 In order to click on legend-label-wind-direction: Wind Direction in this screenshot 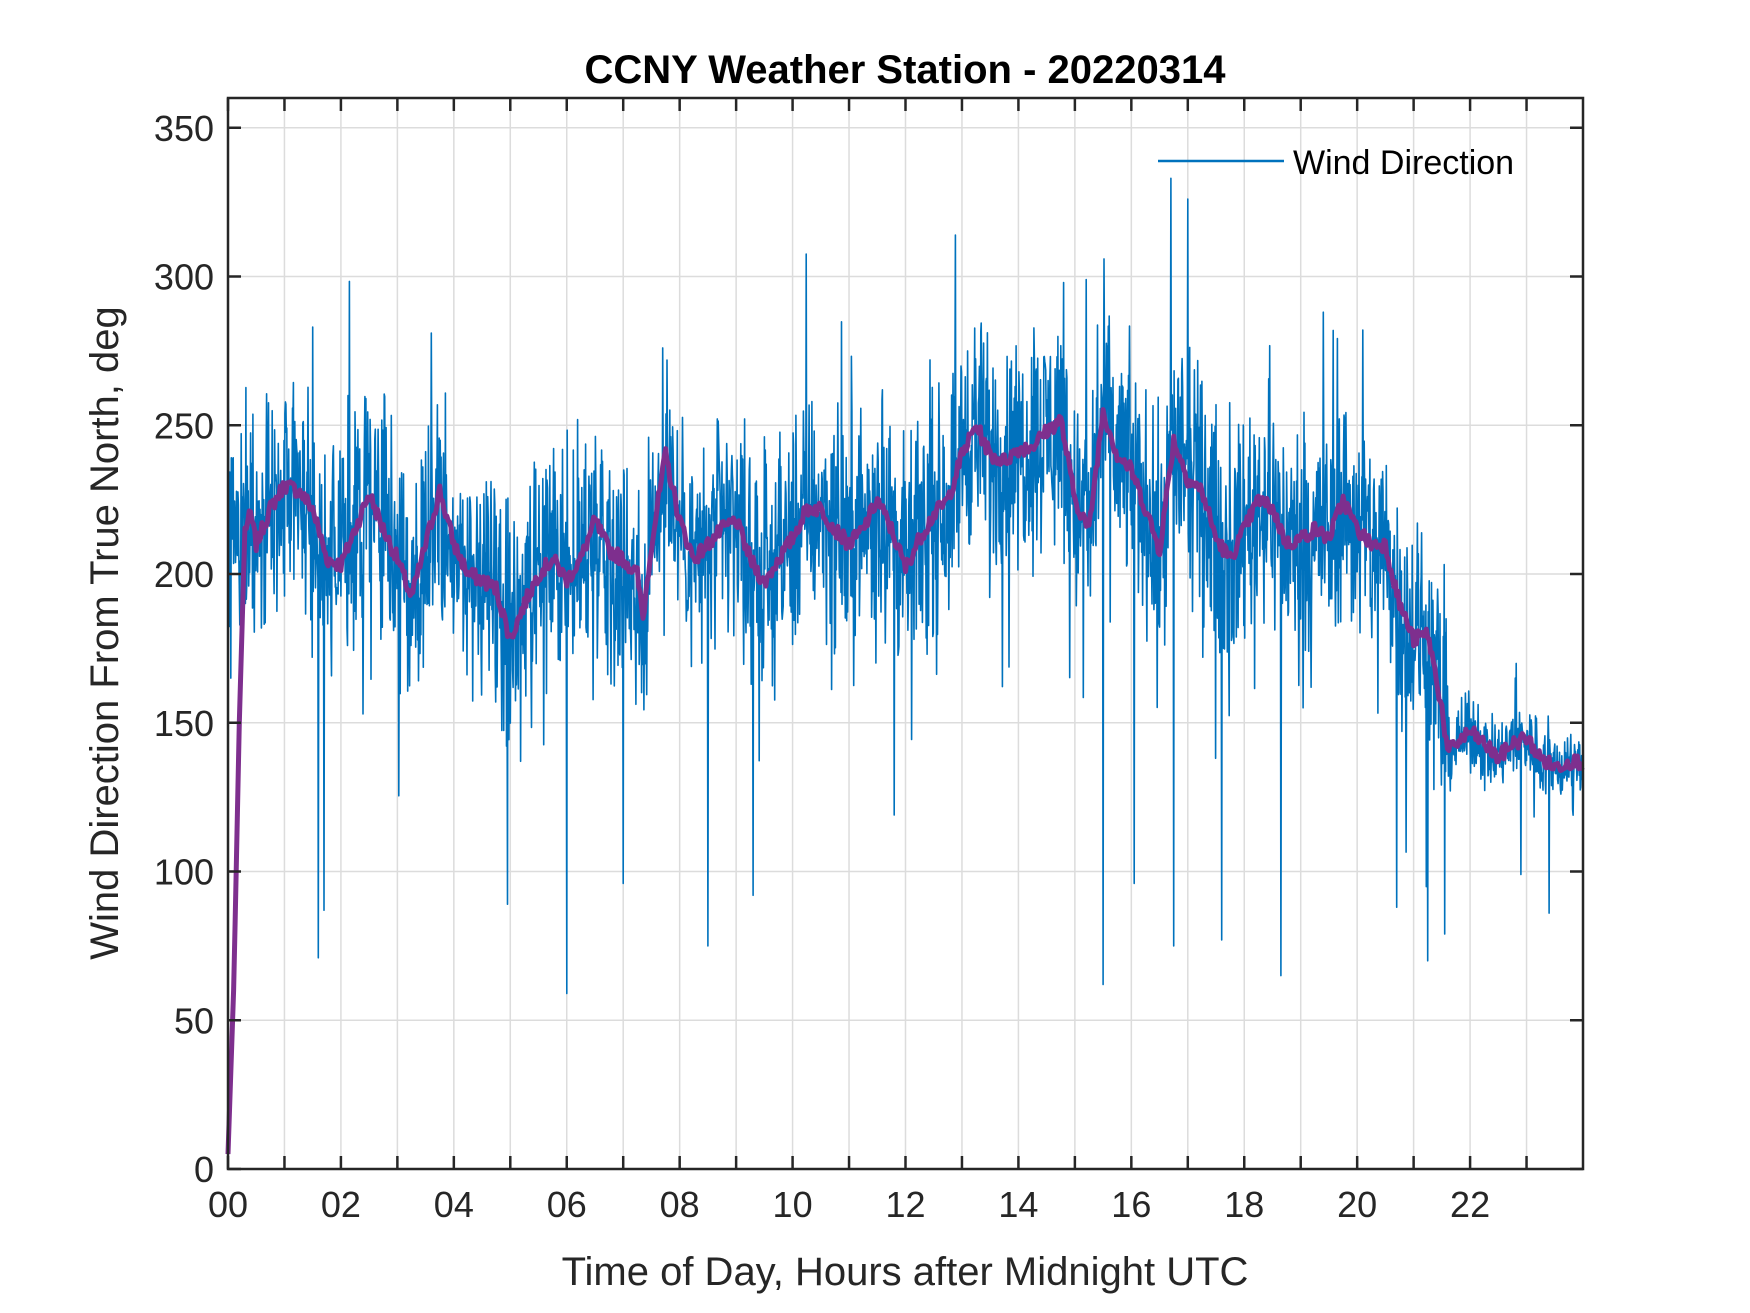, I will do `click(1403, 163)`.